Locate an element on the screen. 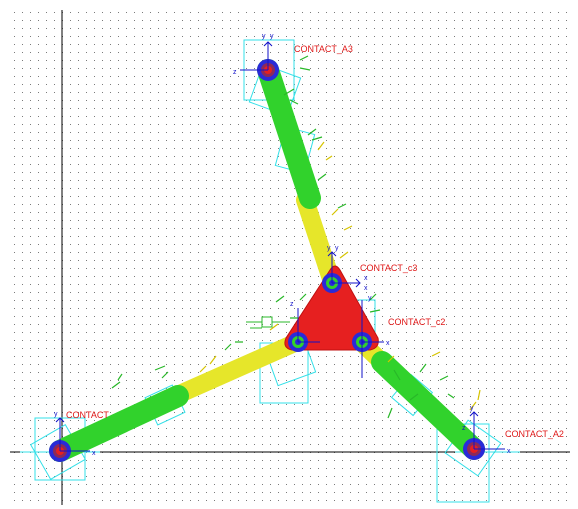 The width and height of the screenshot is (578, 509). frame-marker-c1 is located at coordinates (308, 325).